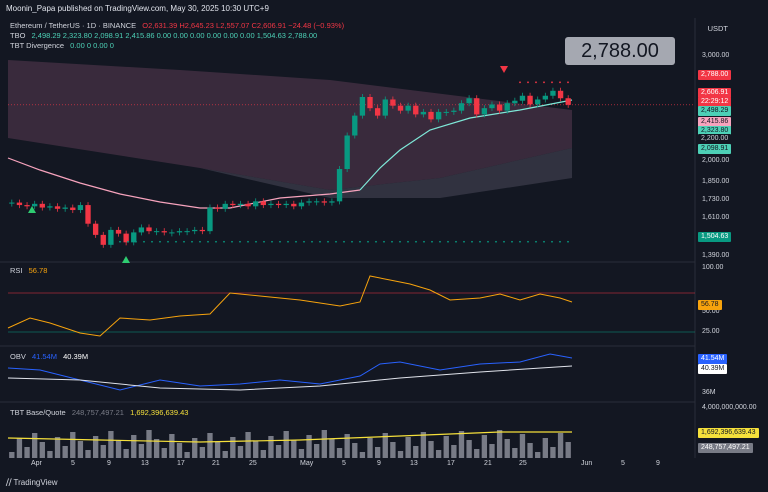  Describe the element at coordinates (504, 69) in the screenshot. I see `sell-signal-triangle` at that location.